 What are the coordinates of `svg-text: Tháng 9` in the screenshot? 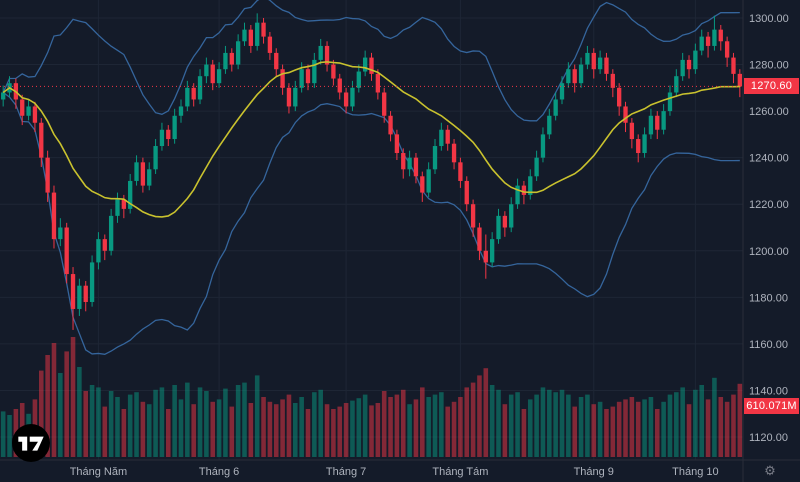 It's located at (594, 472).